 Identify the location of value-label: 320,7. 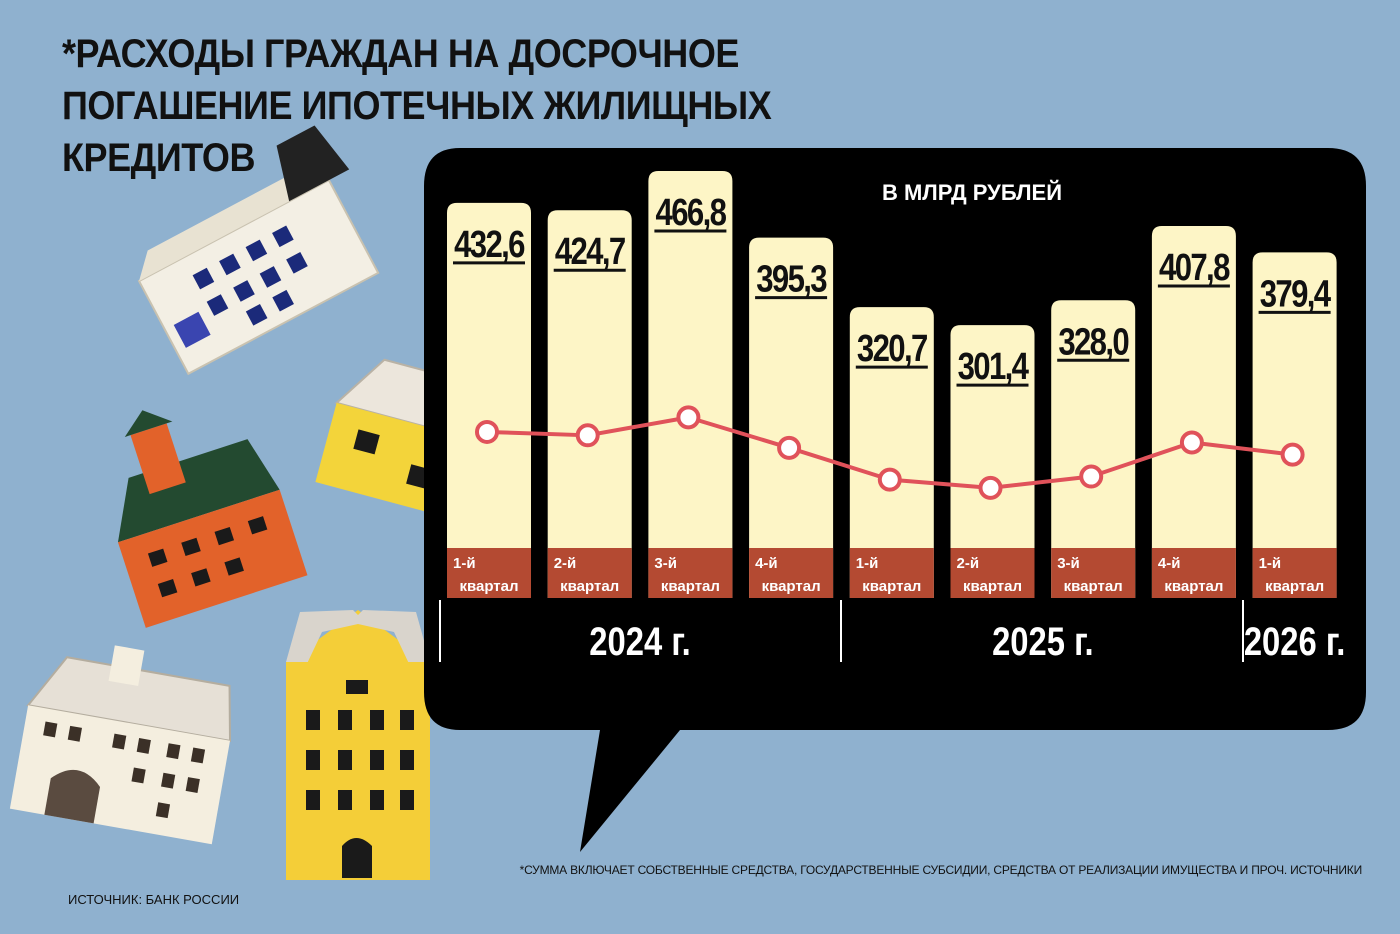
(892, 349).